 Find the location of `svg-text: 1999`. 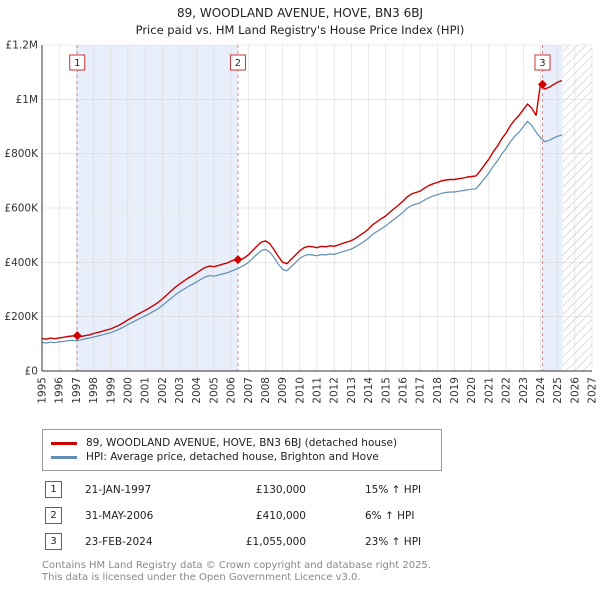

svg-text: 1999 is located at coordinates (111, 390).